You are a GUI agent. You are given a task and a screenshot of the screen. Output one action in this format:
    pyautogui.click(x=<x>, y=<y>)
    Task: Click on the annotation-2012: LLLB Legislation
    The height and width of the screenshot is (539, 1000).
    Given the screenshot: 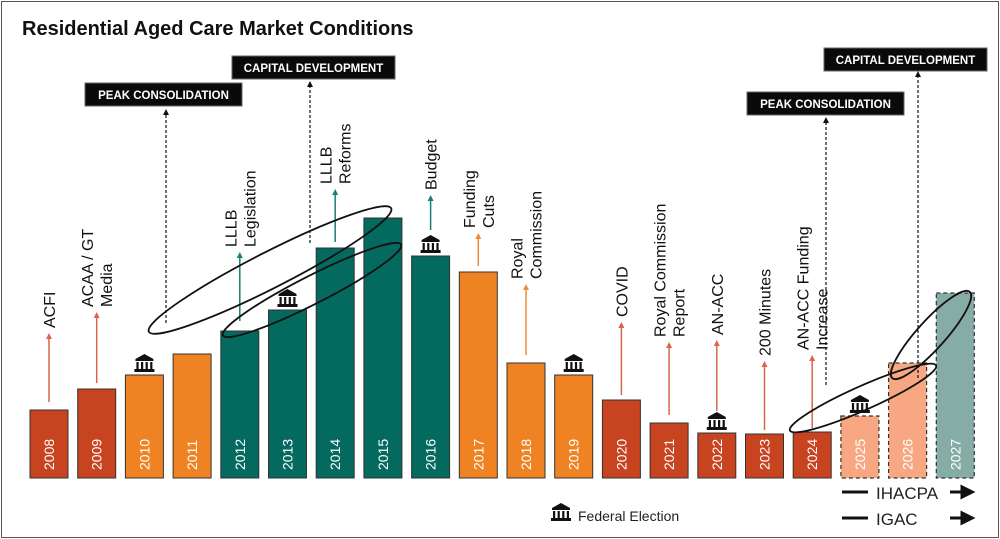 What is the action you would take?
    pyautogui.click(x=241, y=246)
    